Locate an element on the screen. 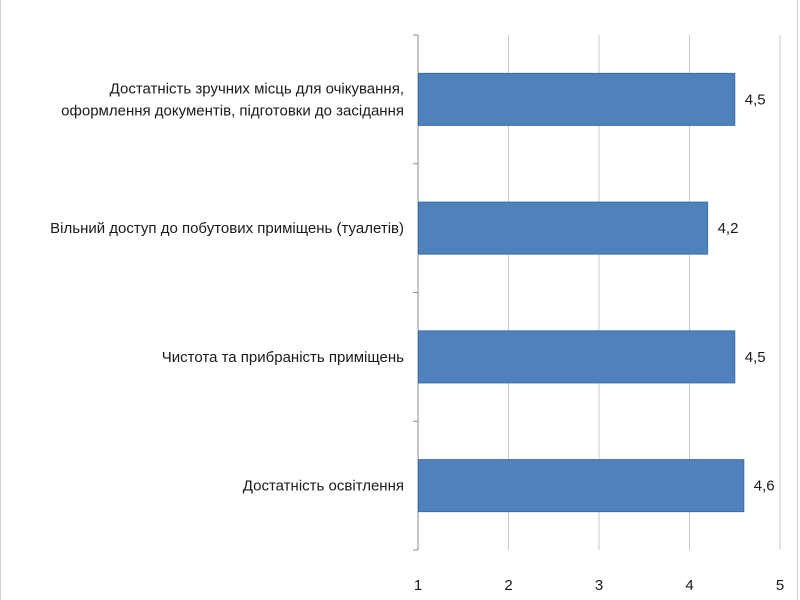  x-tick-label-5: 5 is located at coordinates (780, 585).